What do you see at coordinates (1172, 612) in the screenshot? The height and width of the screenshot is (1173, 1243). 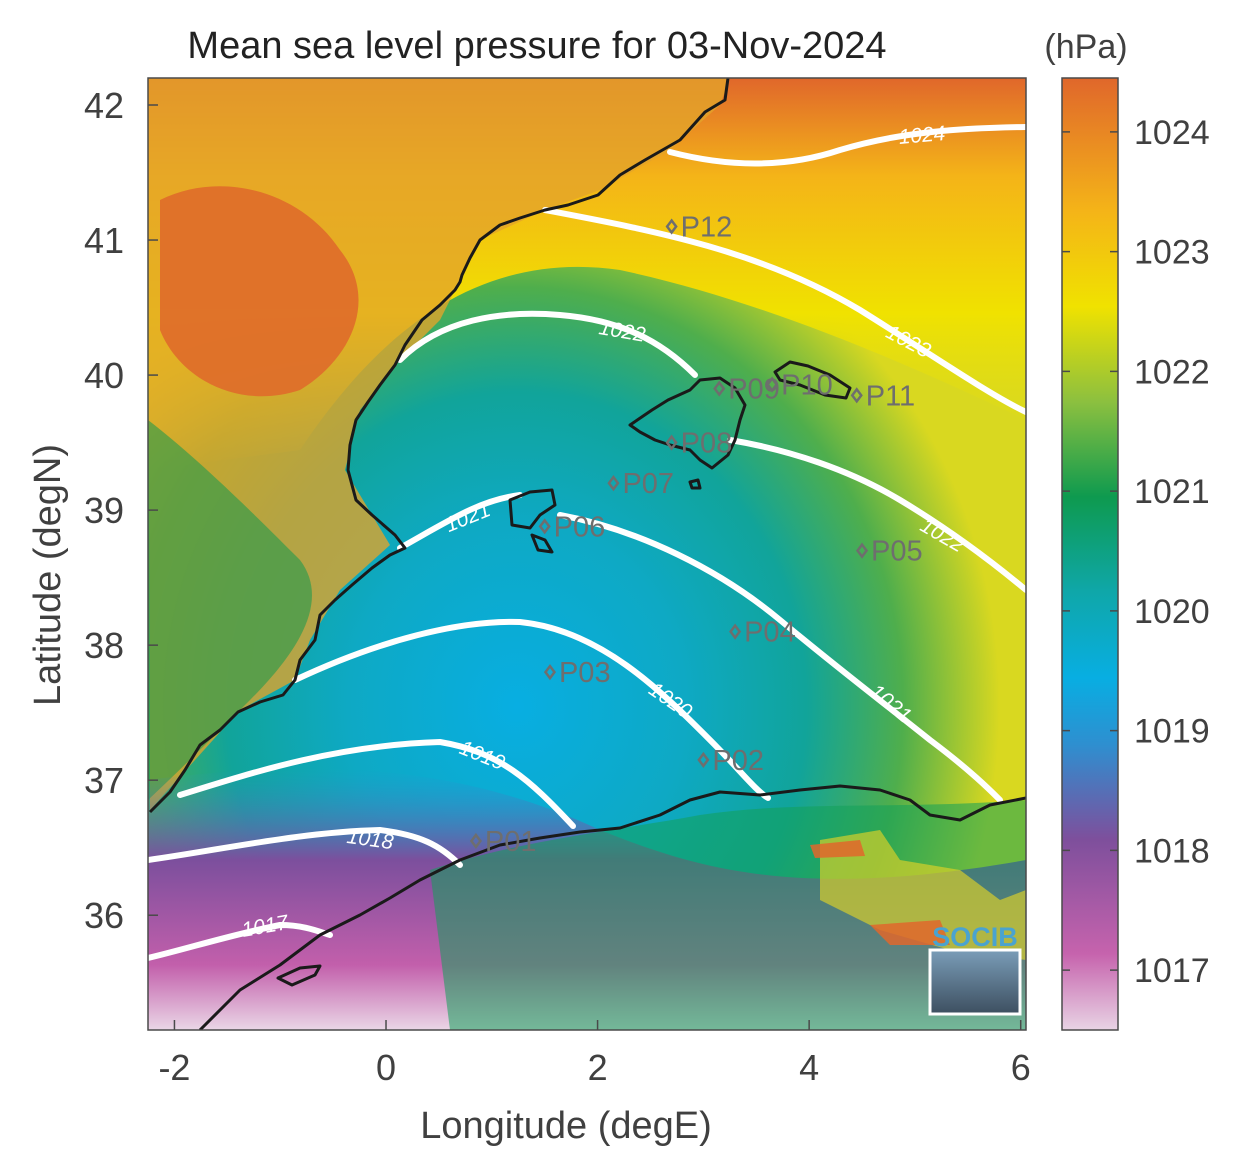 I see `colorbar-tick-label: 1020` at bounding box center [1172, 612].